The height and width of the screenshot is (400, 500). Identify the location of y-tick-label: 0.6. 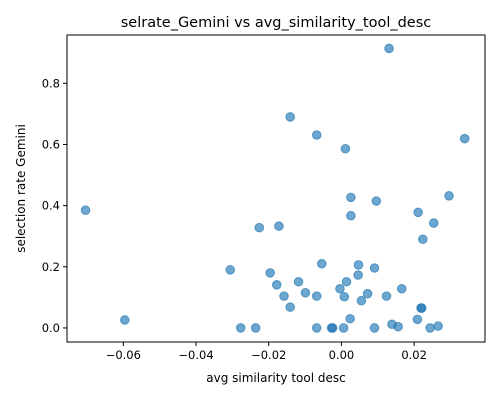
(51, 144).